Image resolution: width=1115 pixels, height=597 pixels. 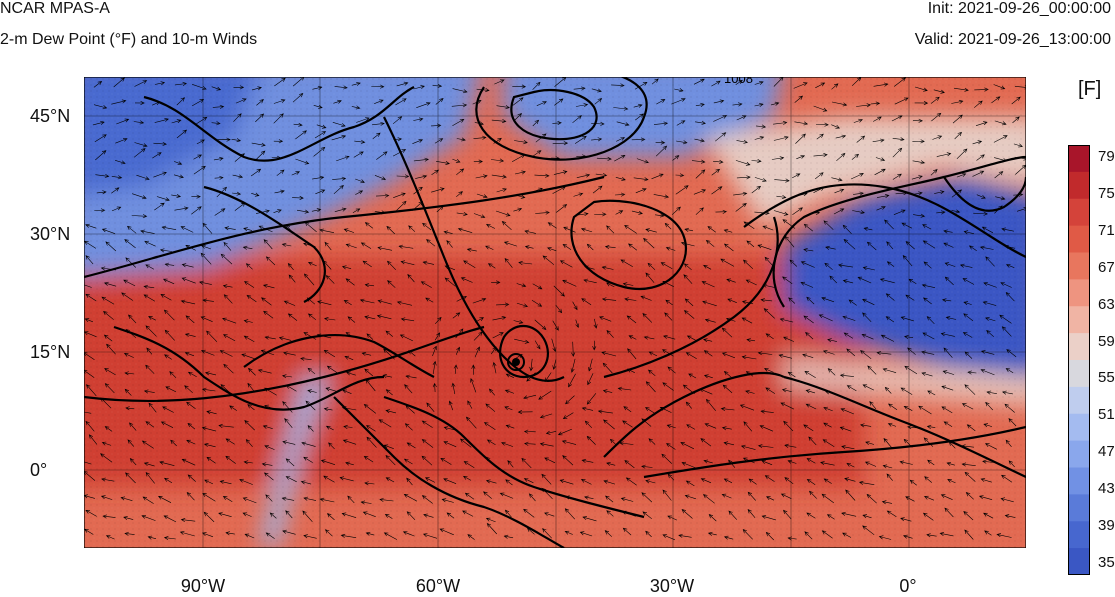 What do you see at coordinates (628, 244) in the screenshot?
I see `isobar` at bounding box center [628, 244].